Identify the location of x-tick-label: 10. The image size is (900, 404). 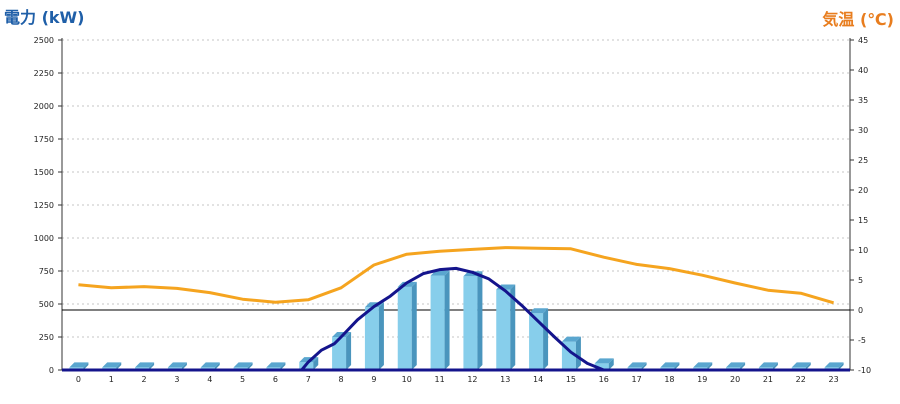
(407, 379).